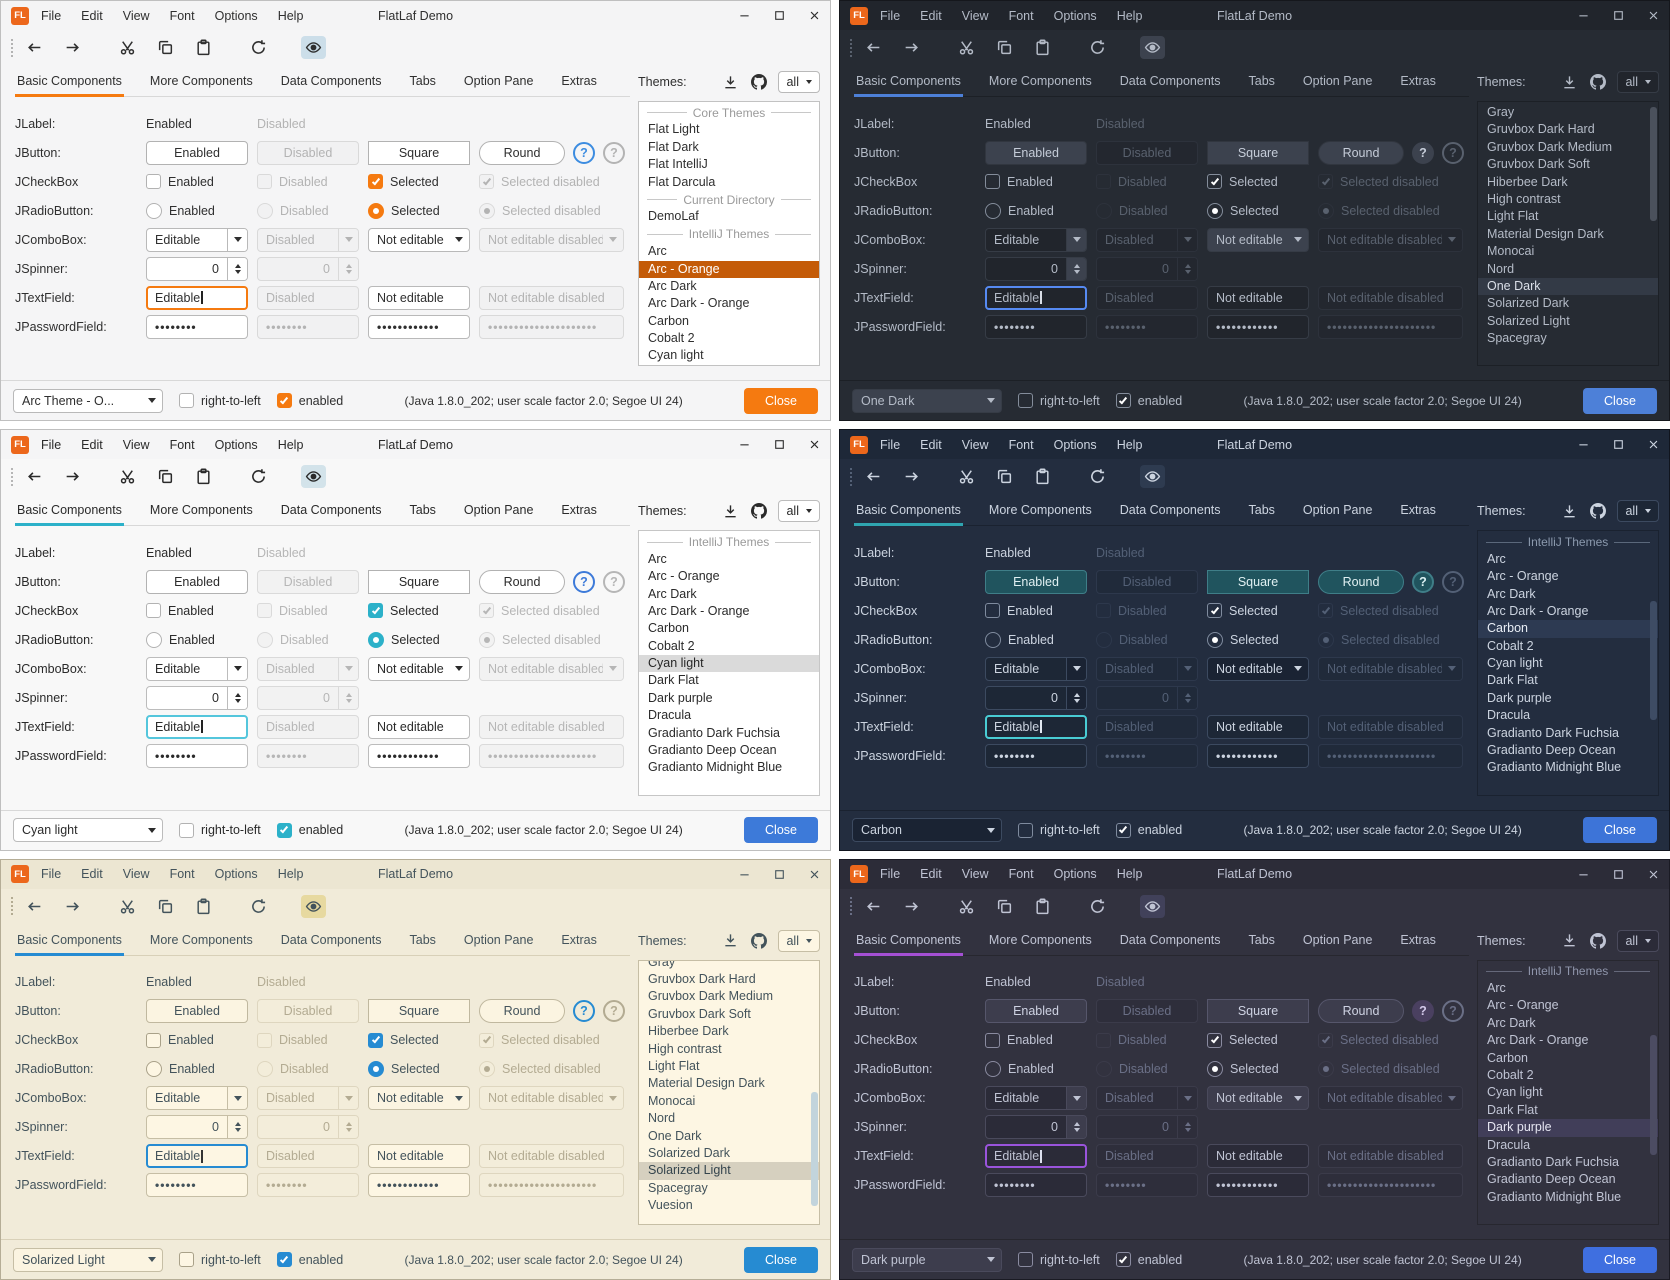 This screenshot has width=1670, height=1280. Describe the element at coordinates (165, 476) in the screenshot. I see `copy-button` at that location.